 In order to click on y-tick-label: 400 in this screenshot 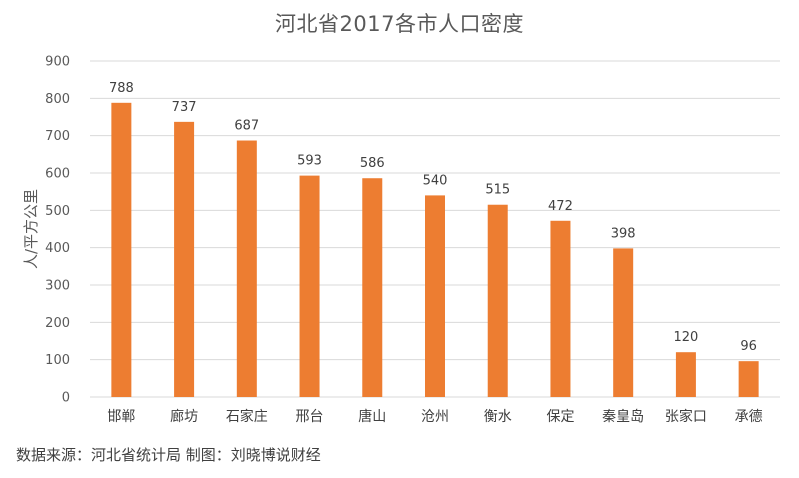, I will do `click(57, 248)`.